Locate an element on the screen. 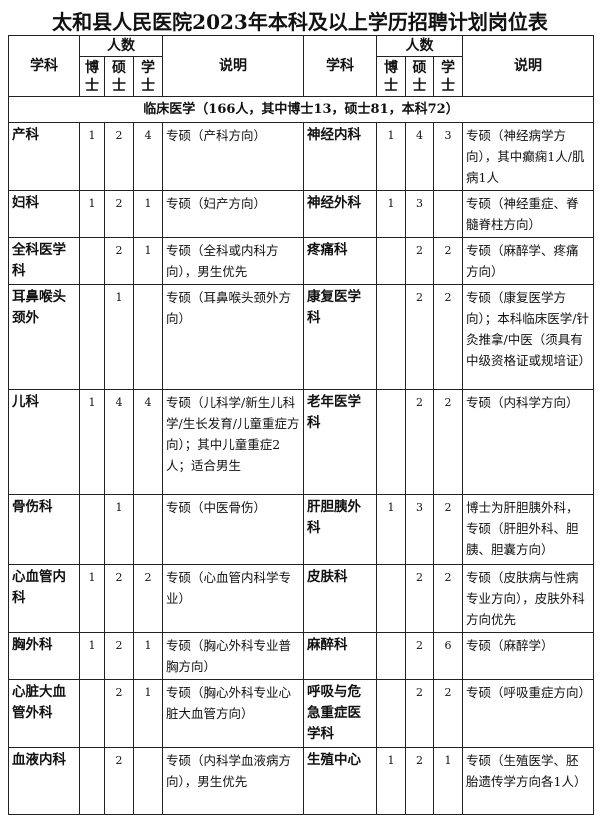  cell-subject: 康复医学科 is located at coordinates (340, 337).